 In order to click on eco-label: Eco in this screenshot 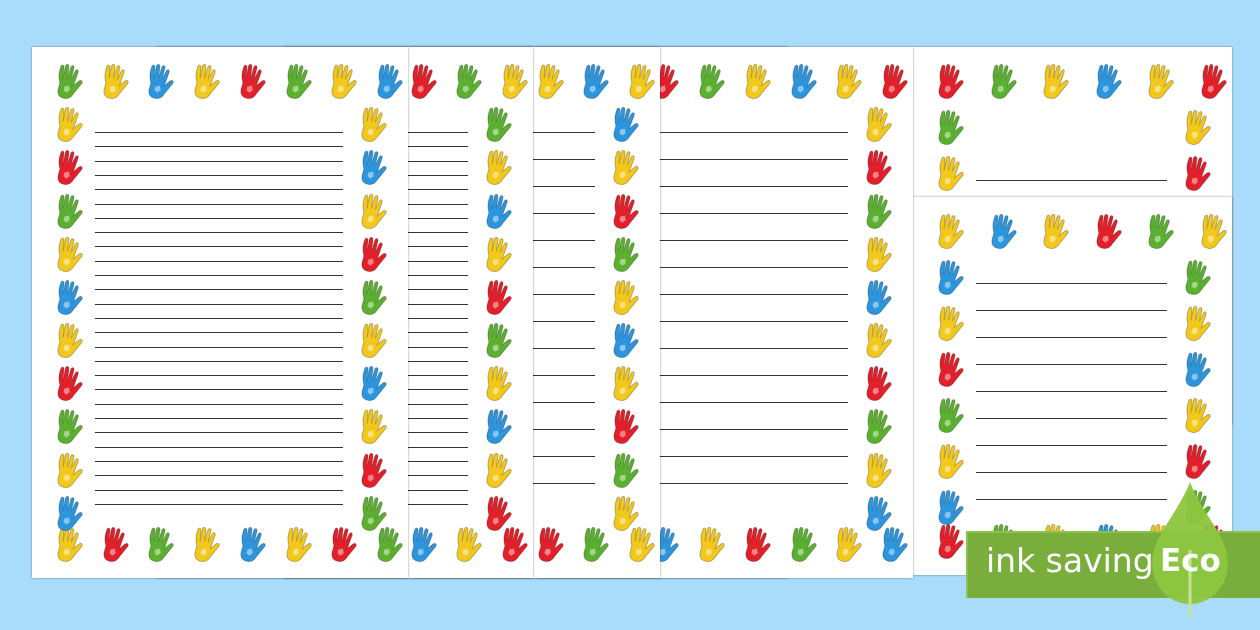, I will do `click(1190, 561)`.